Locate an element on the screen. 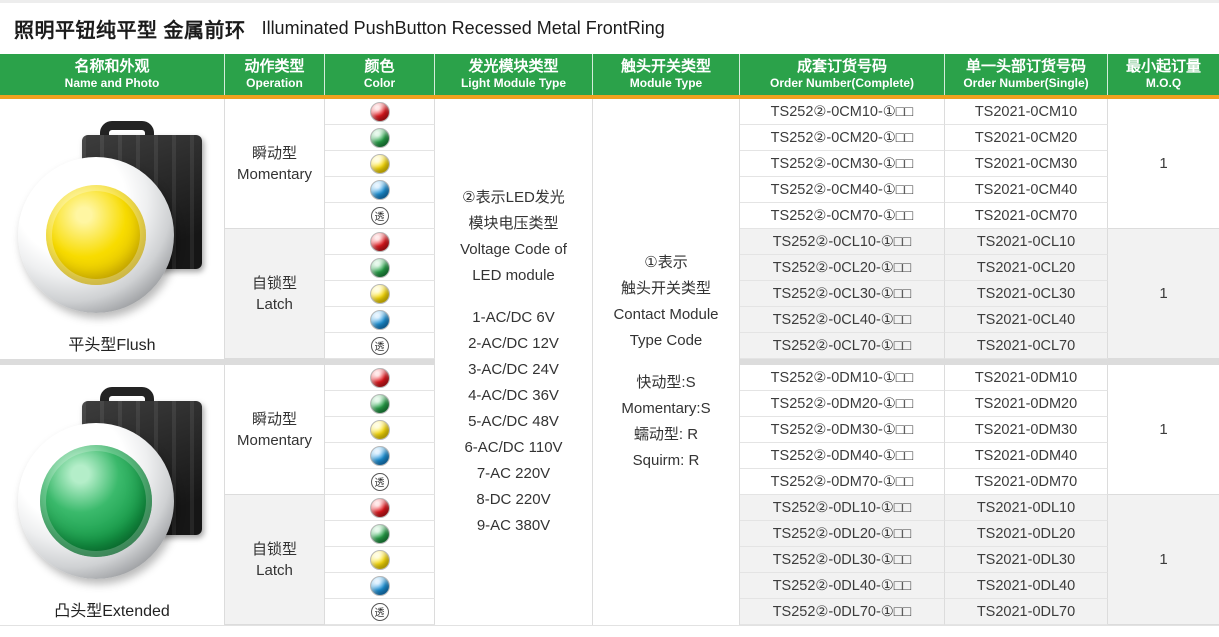 The image size is (1219, 637). order-number-complete: TS252②-0CM40-①□□ is located at coordinates (842, 190).